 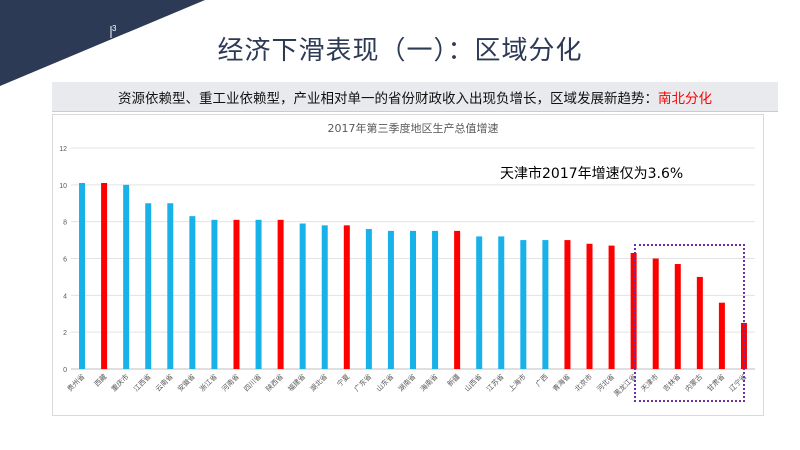 What do you see at coordinates (384, 382) in the screenshot?
I see `x-tick-label: 山东省` at bounding box center [384, 382].